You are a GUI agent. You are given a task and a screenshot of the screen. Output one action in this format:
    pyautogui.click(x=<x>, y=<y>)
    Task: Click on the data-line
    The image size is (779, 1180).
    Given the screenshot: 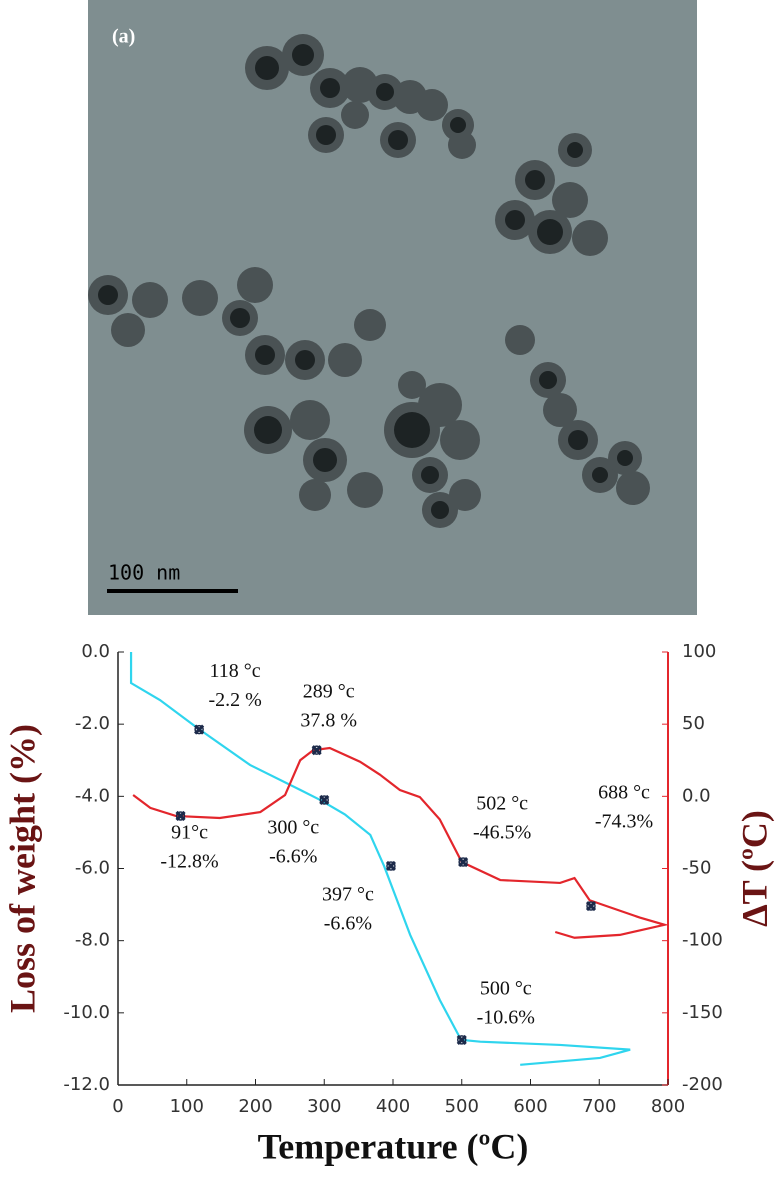 What is the action you would take?
    pyautogui.click(x=400, y=842)
    